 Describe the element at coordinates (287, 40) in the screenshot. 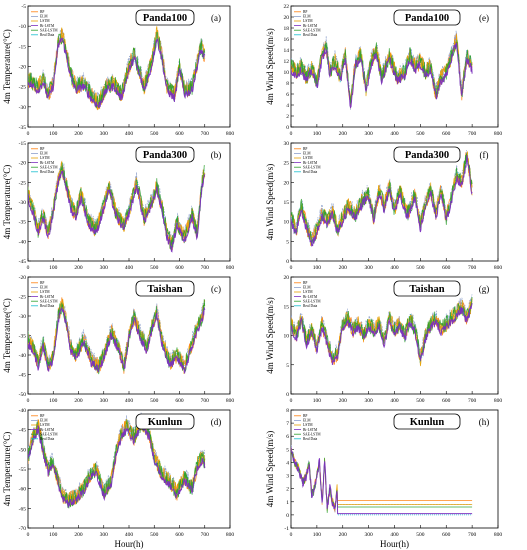

I see `y-tick-label: 16` at that location.